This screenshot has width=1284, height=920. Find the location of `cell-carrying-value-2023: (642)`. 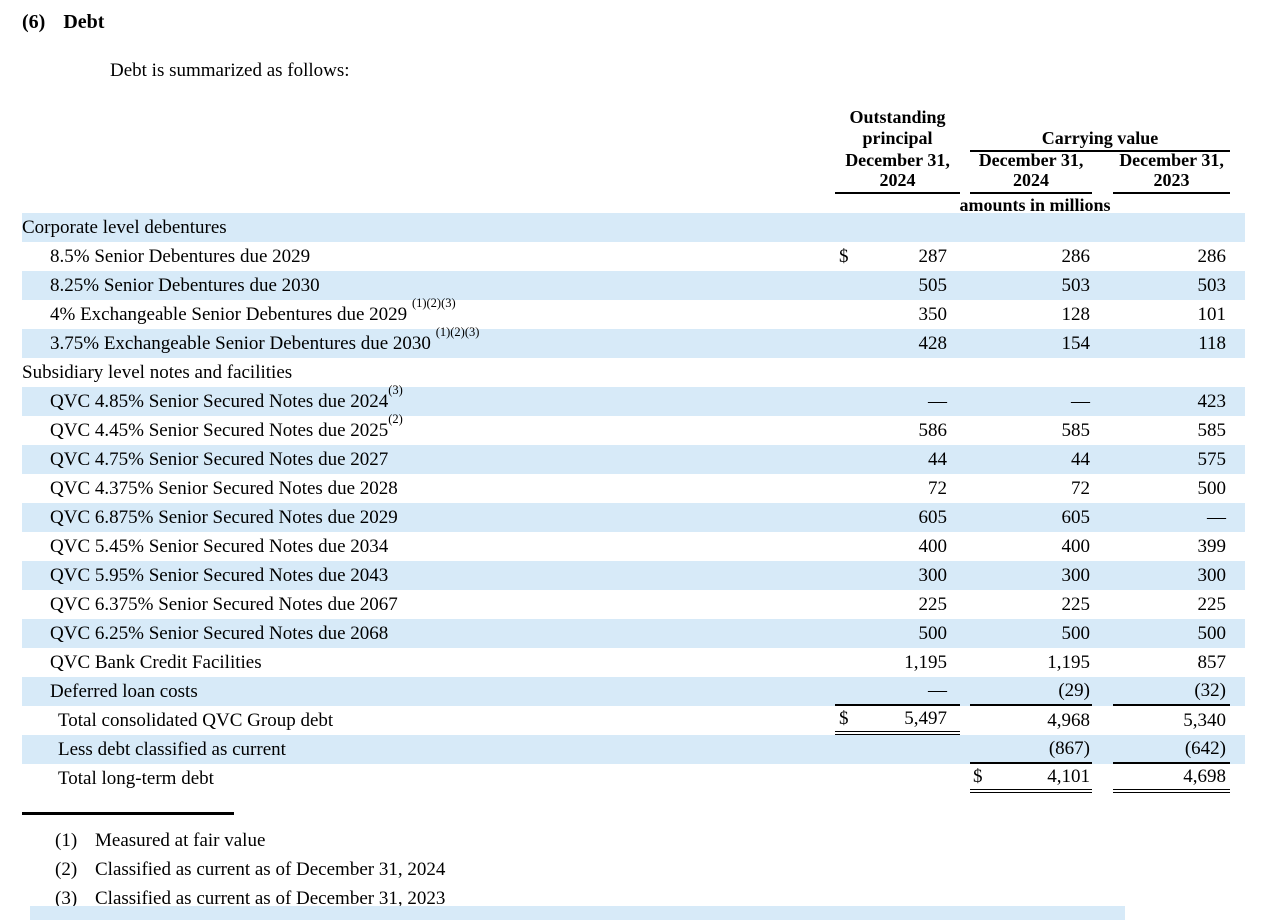

cell-carrying-value-2023: (642) is located at coordinates (1171, 749).